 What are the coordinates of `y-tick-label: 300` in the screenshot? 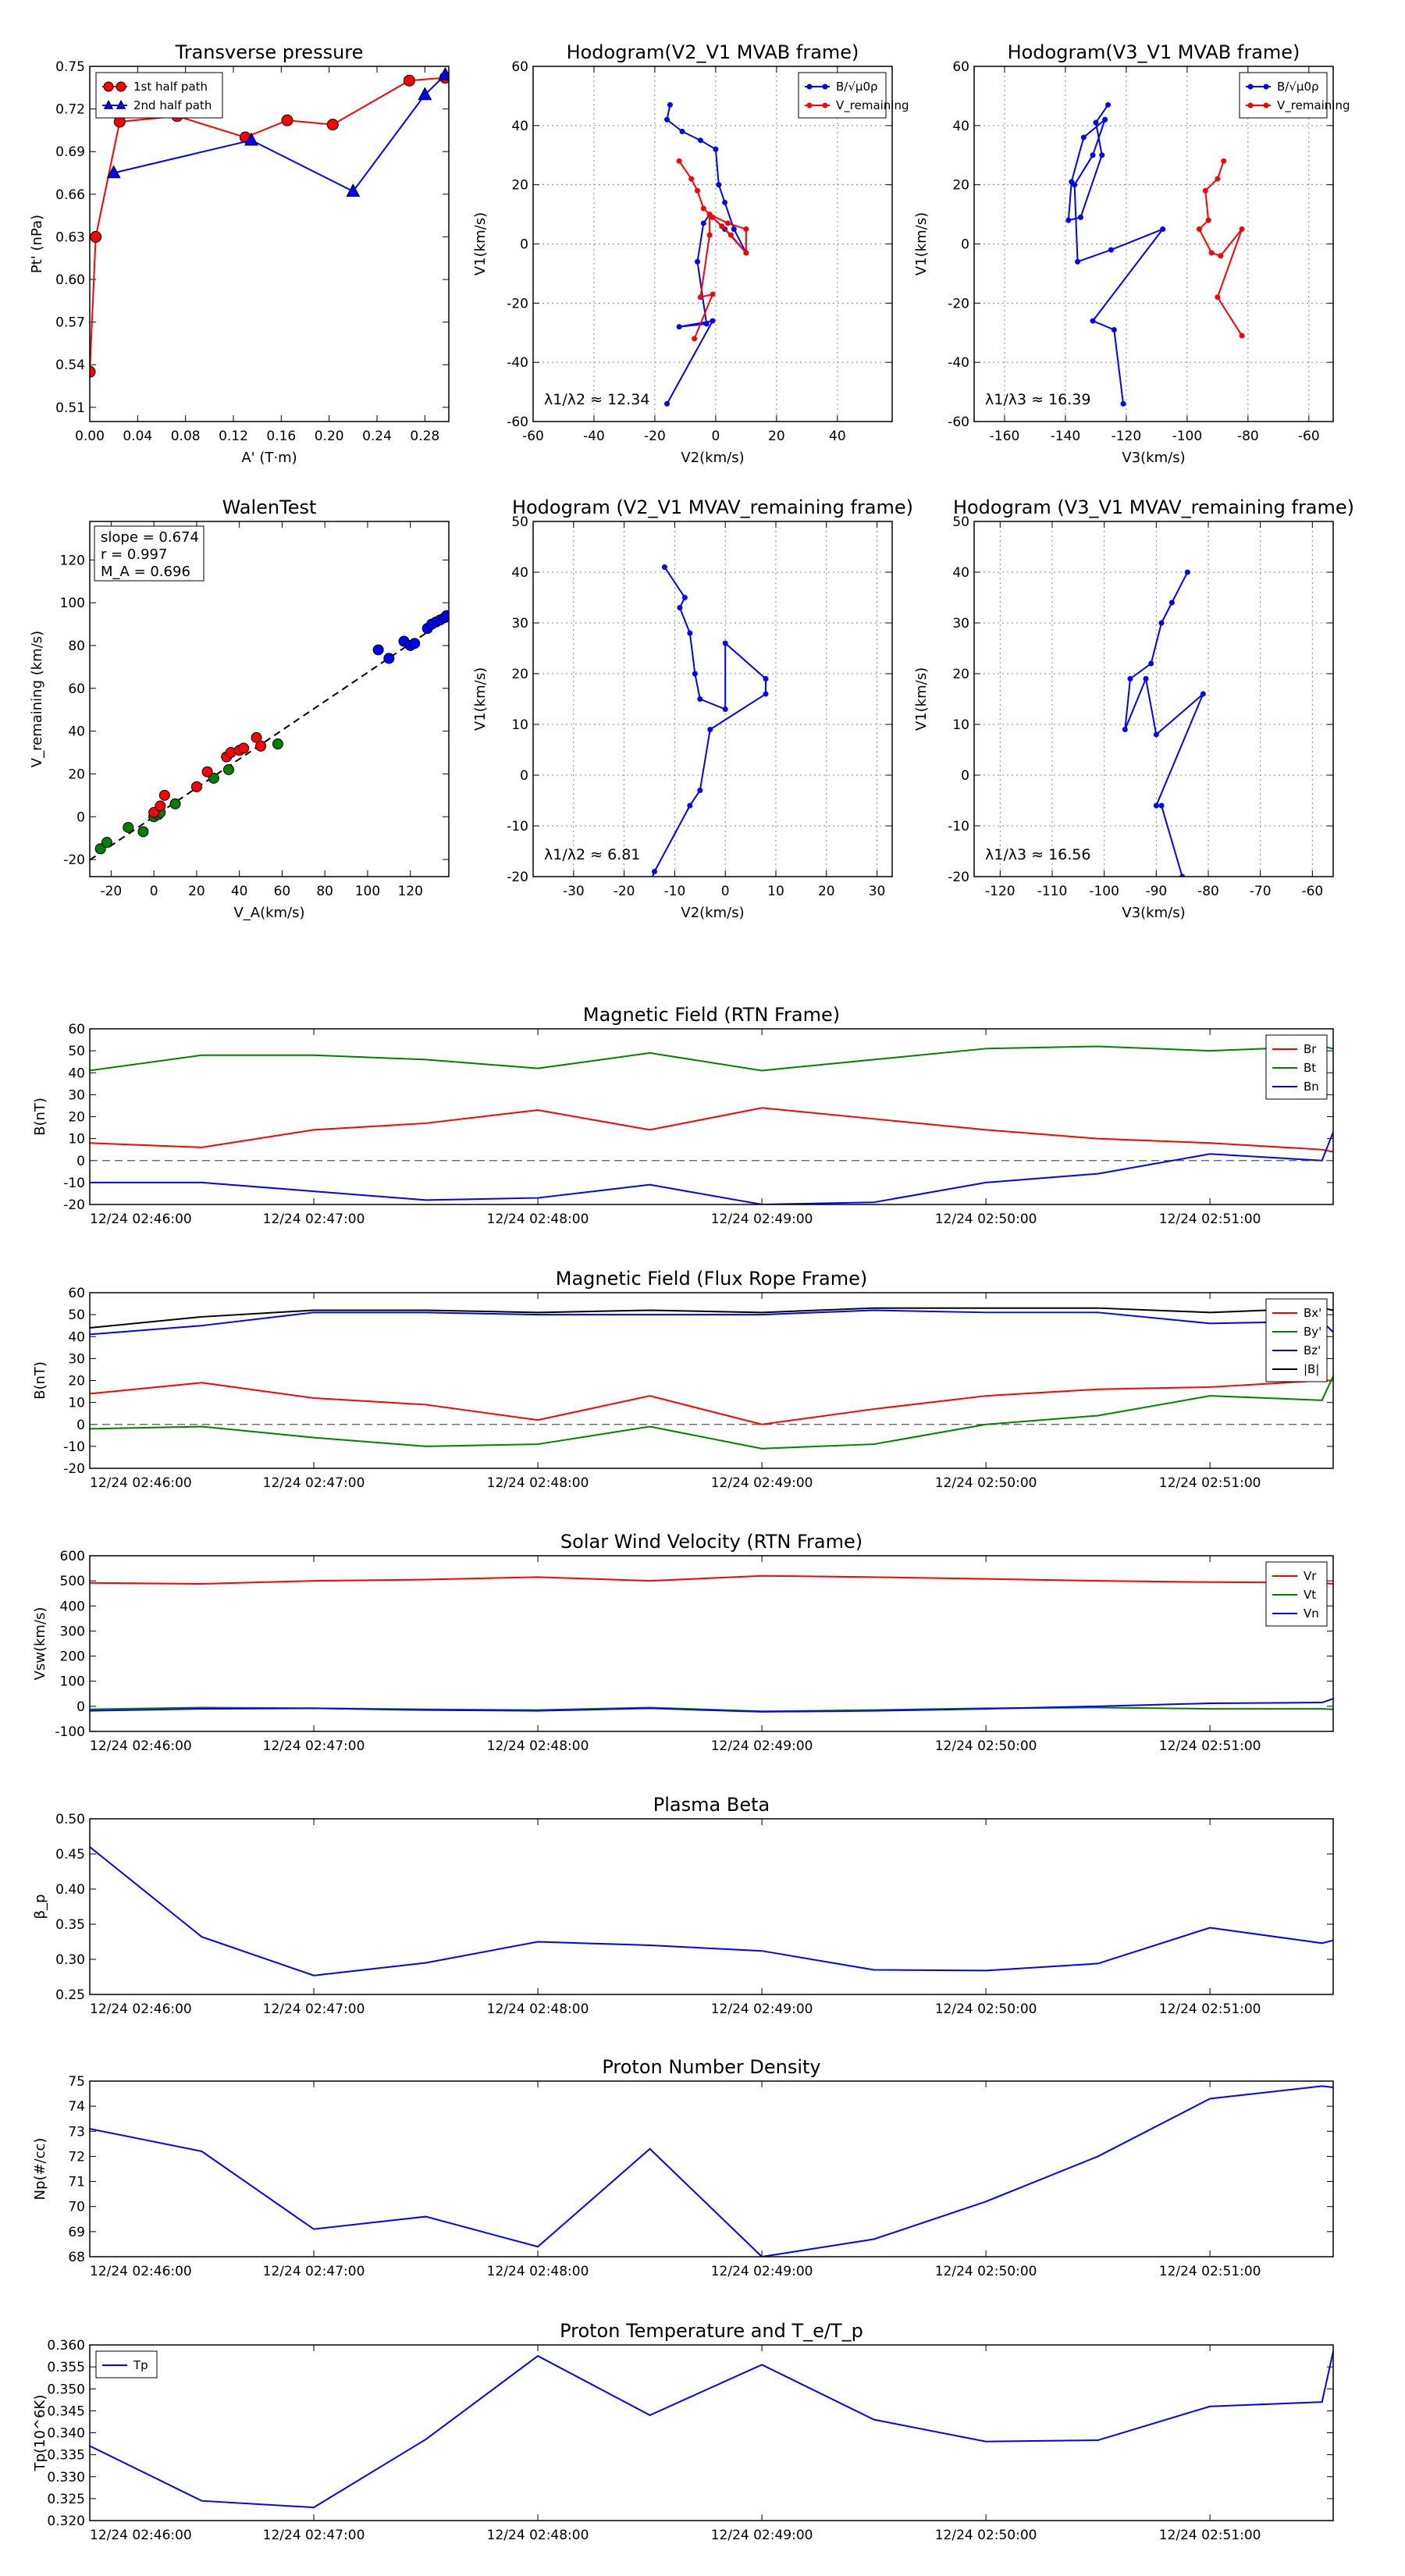 It's located at (72, 1631).